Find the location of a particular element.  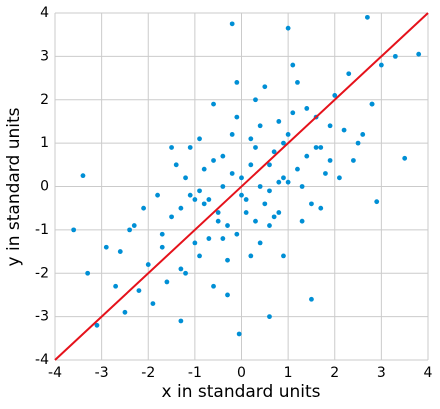

y-tick-label: 3 is located at coordinates (44, 56).